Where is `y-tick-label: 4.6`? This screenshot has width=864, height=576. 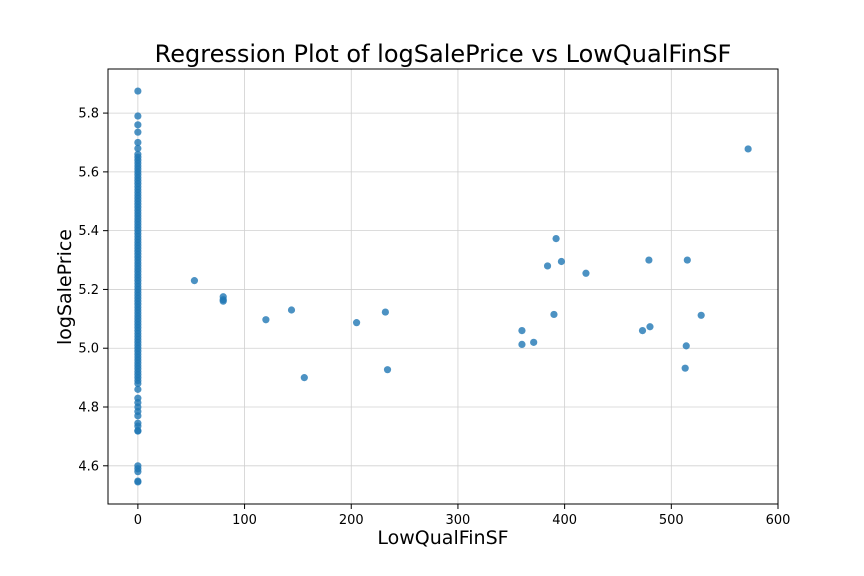 y-tick-label: 4.6 is located at coordinates (88, 466).